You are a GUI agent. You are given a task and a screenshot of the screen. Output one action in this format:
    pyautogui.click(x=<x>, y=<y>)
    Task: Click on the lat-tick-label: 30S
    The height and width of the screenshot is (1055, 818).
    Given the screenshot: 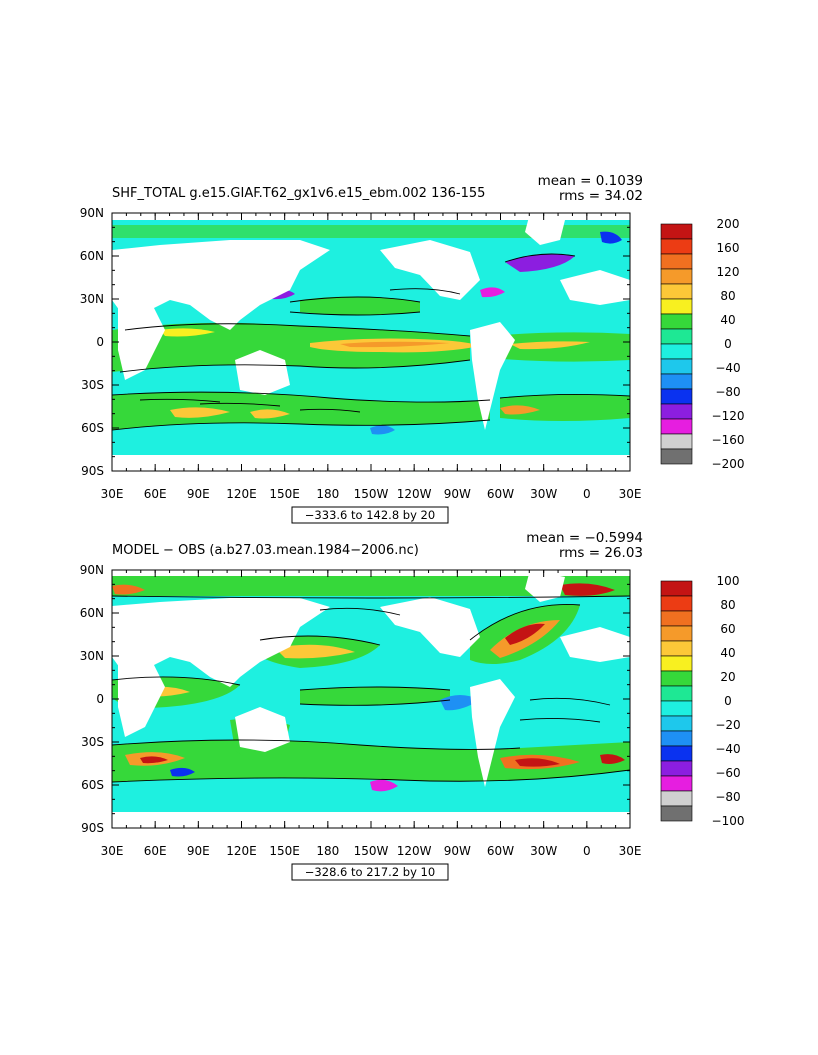 What is the action you would take?
    pyautogui.click(x=92, y=385)
    